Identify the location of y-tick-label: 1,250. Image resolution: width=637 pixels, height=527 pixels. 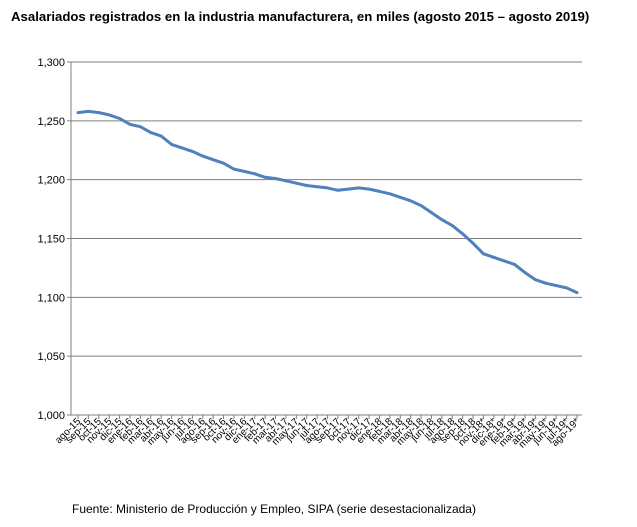
(51, 122).